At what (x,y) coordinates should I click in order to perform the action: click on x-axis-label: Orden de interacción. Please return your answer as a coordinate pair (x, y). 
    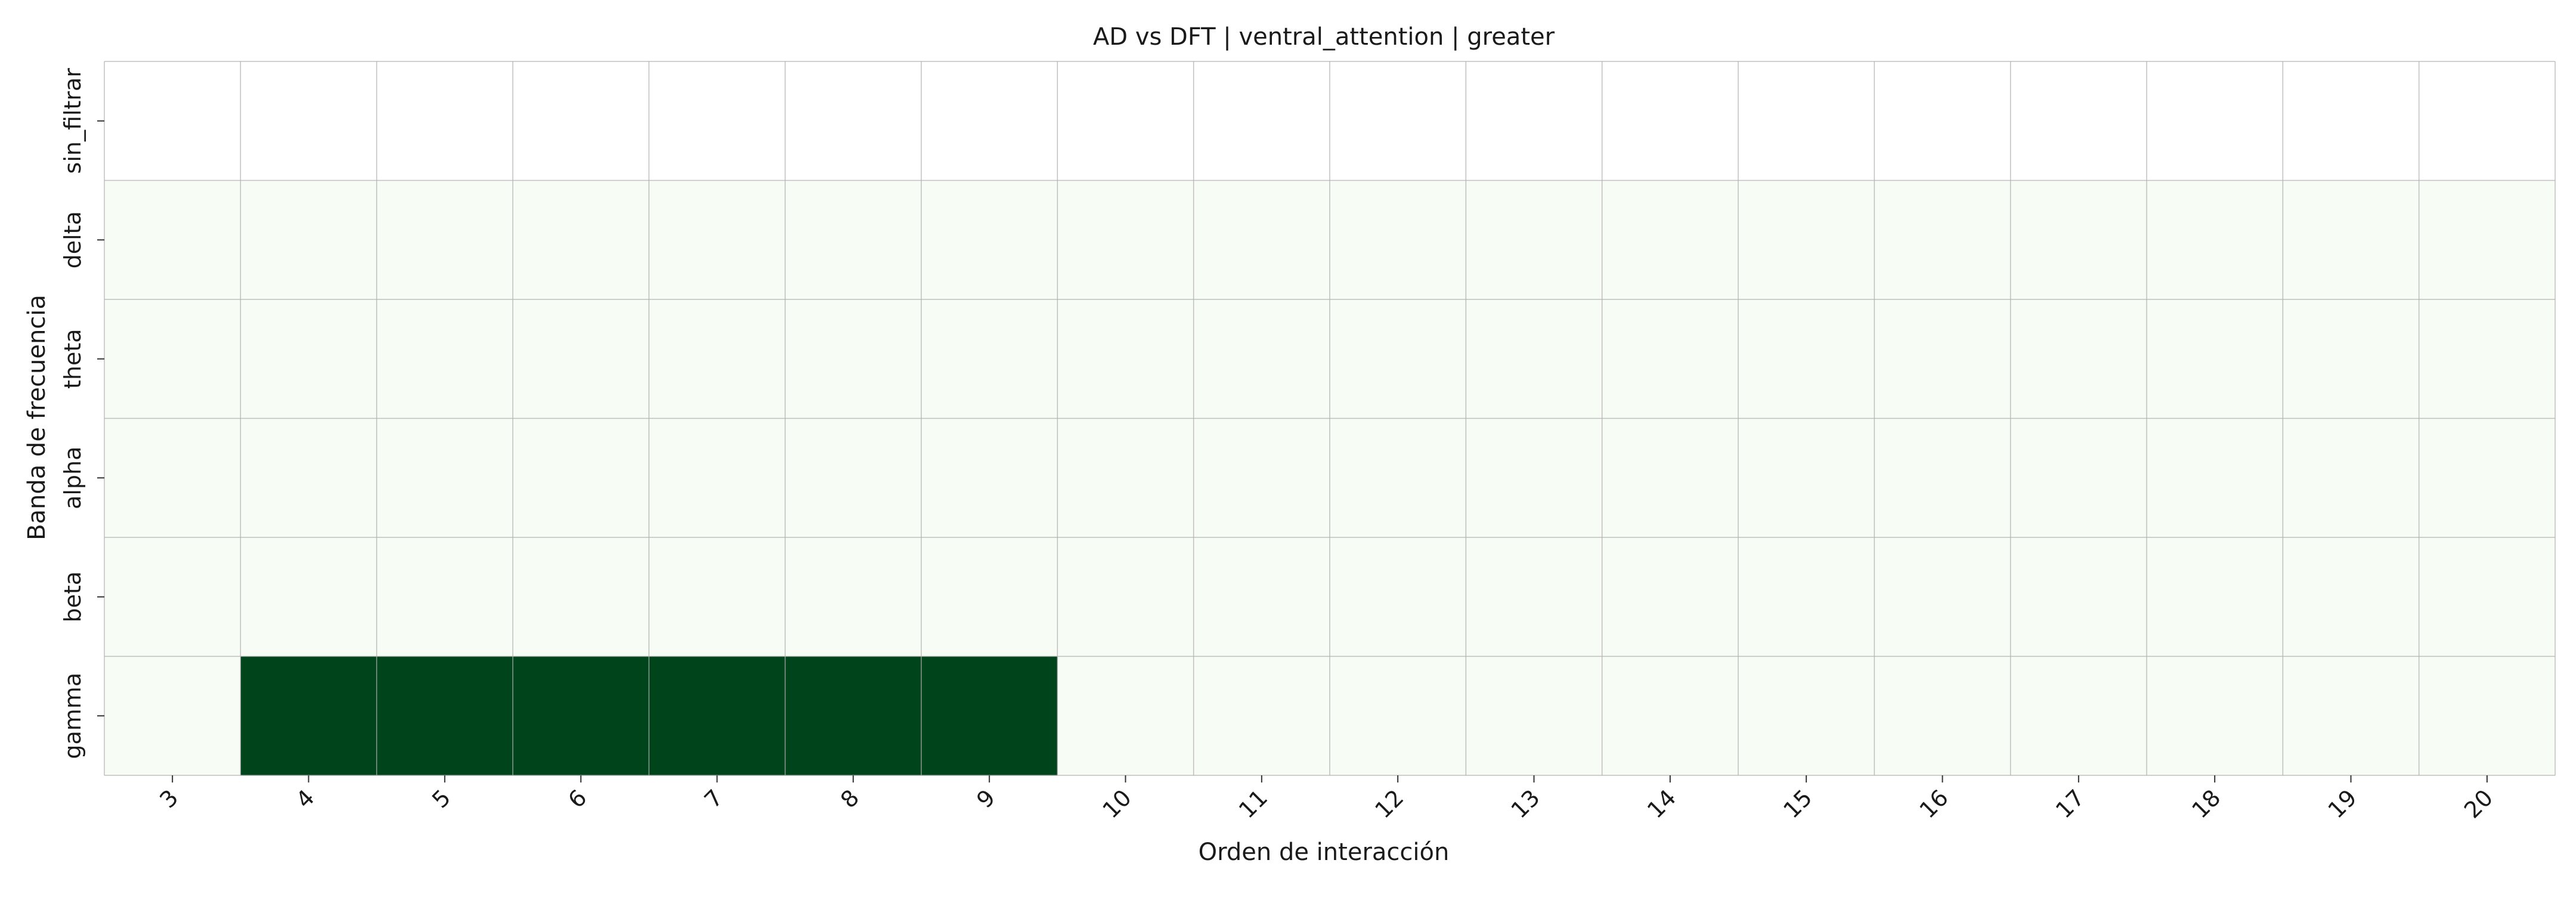
    Looking at the image, I should click on (1324, 852).